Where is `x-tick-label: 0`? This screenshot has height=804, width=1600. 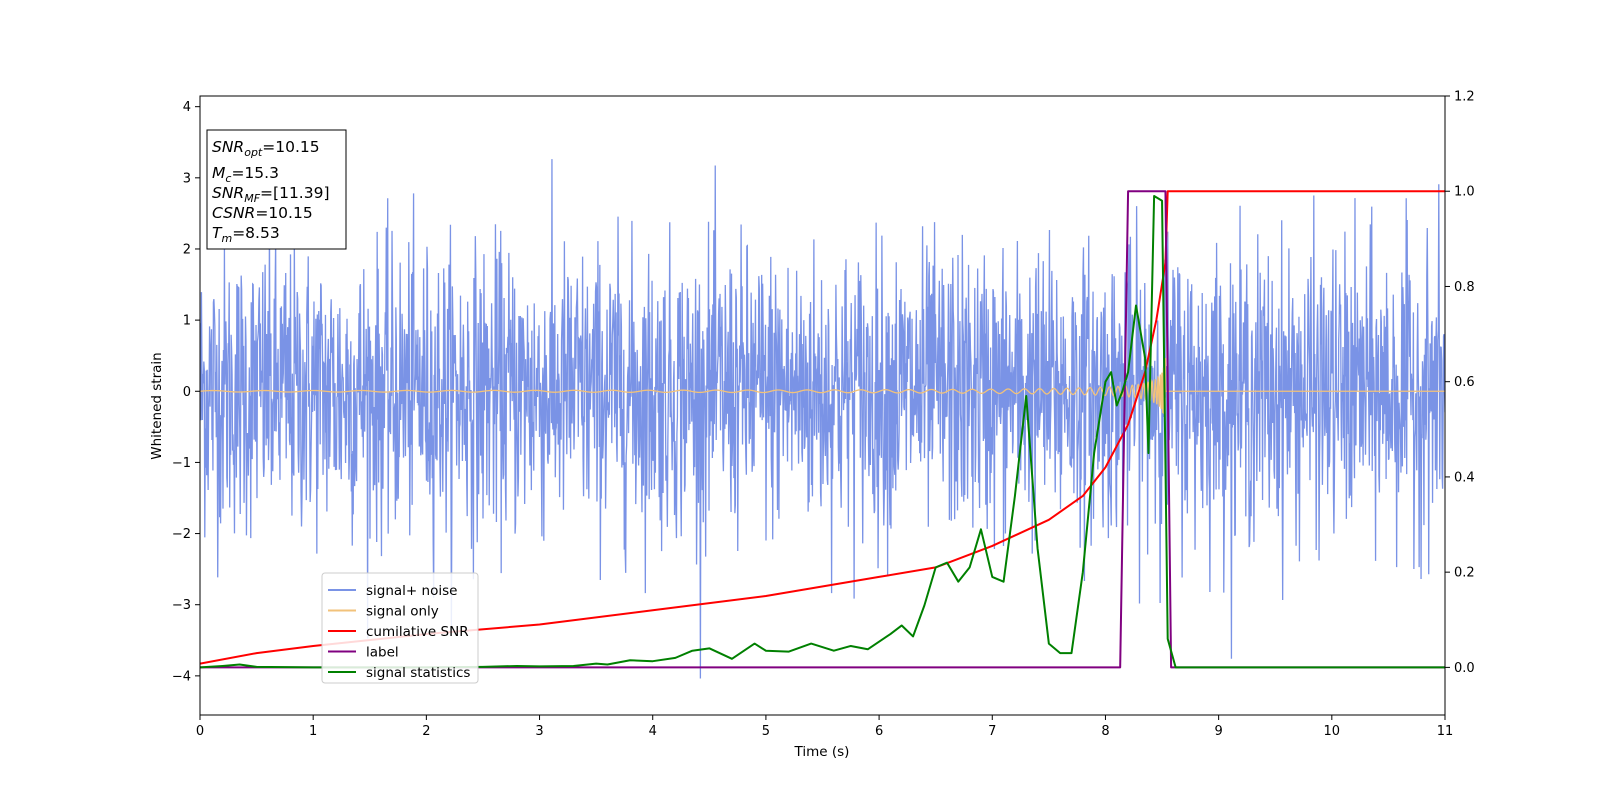
x-tick-label: 0 is located at coordinates (200, 731).